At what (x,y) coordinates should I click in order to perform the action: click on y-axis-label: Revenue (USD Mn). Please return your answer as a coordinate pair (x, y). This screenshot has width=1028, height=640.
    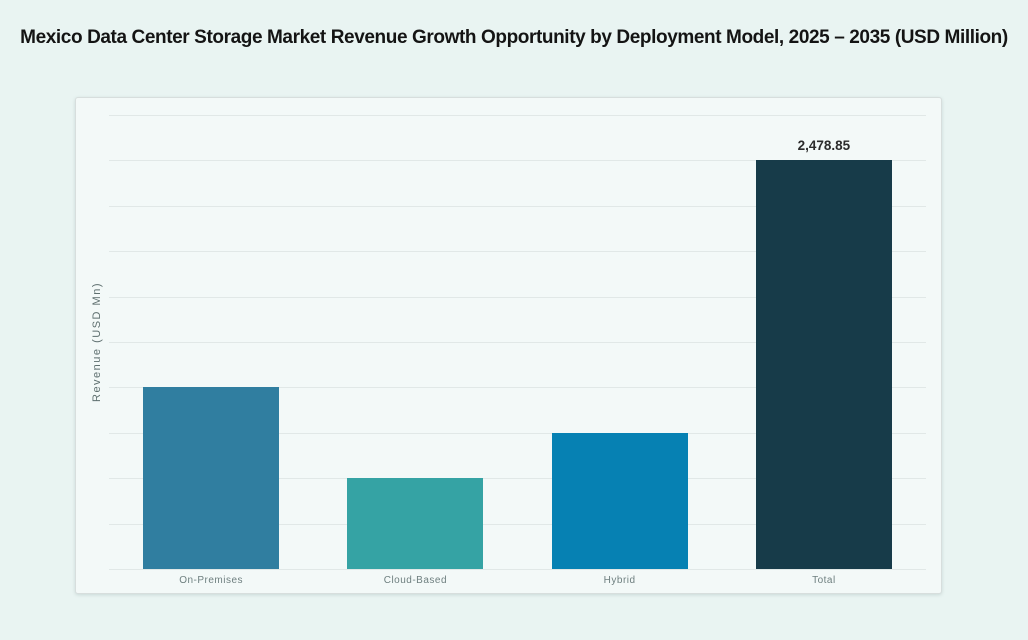
    Looking at the image, I should click on (97, 342).